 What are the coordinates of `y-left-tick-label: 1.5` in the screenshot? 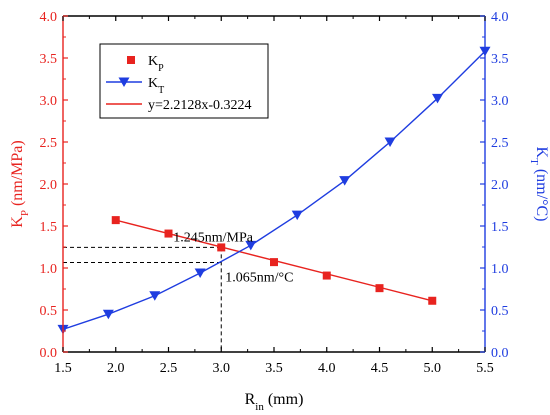 It's located at (49, 227).